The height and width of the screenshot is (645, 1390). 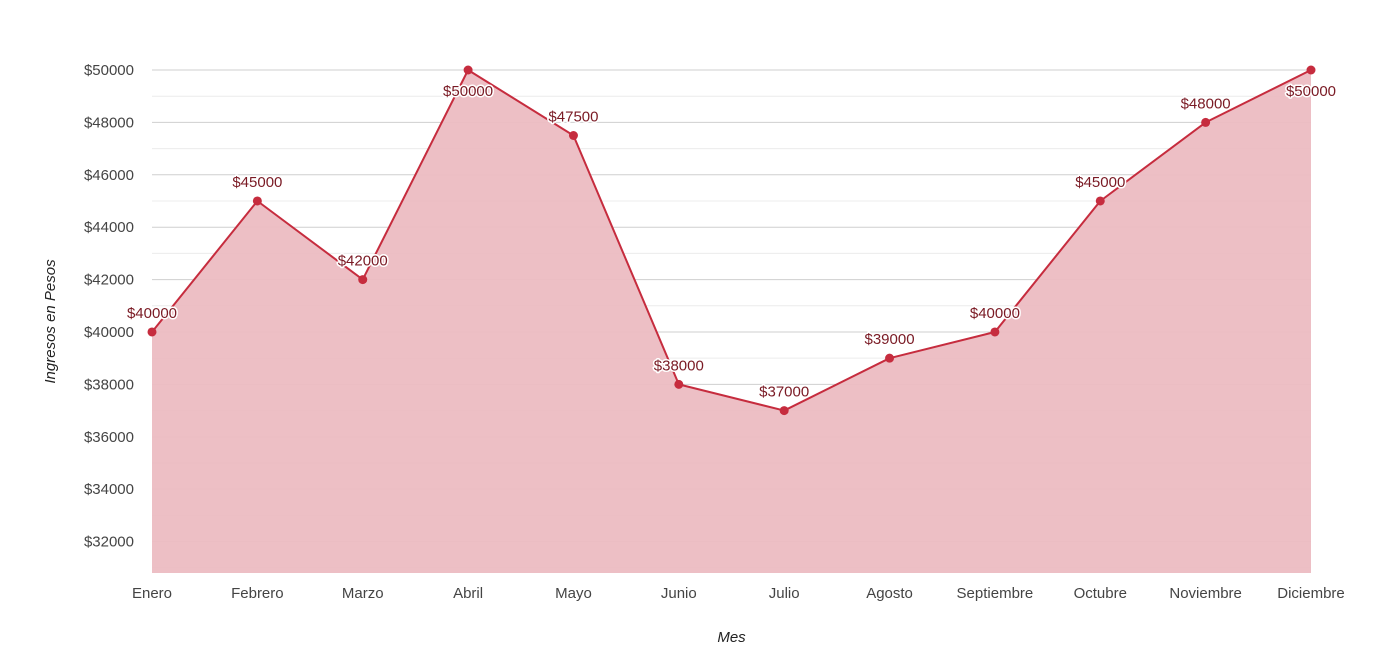 I want to click on y-axis-title: Ingresos en Pesos, so click(x=50, y=321).